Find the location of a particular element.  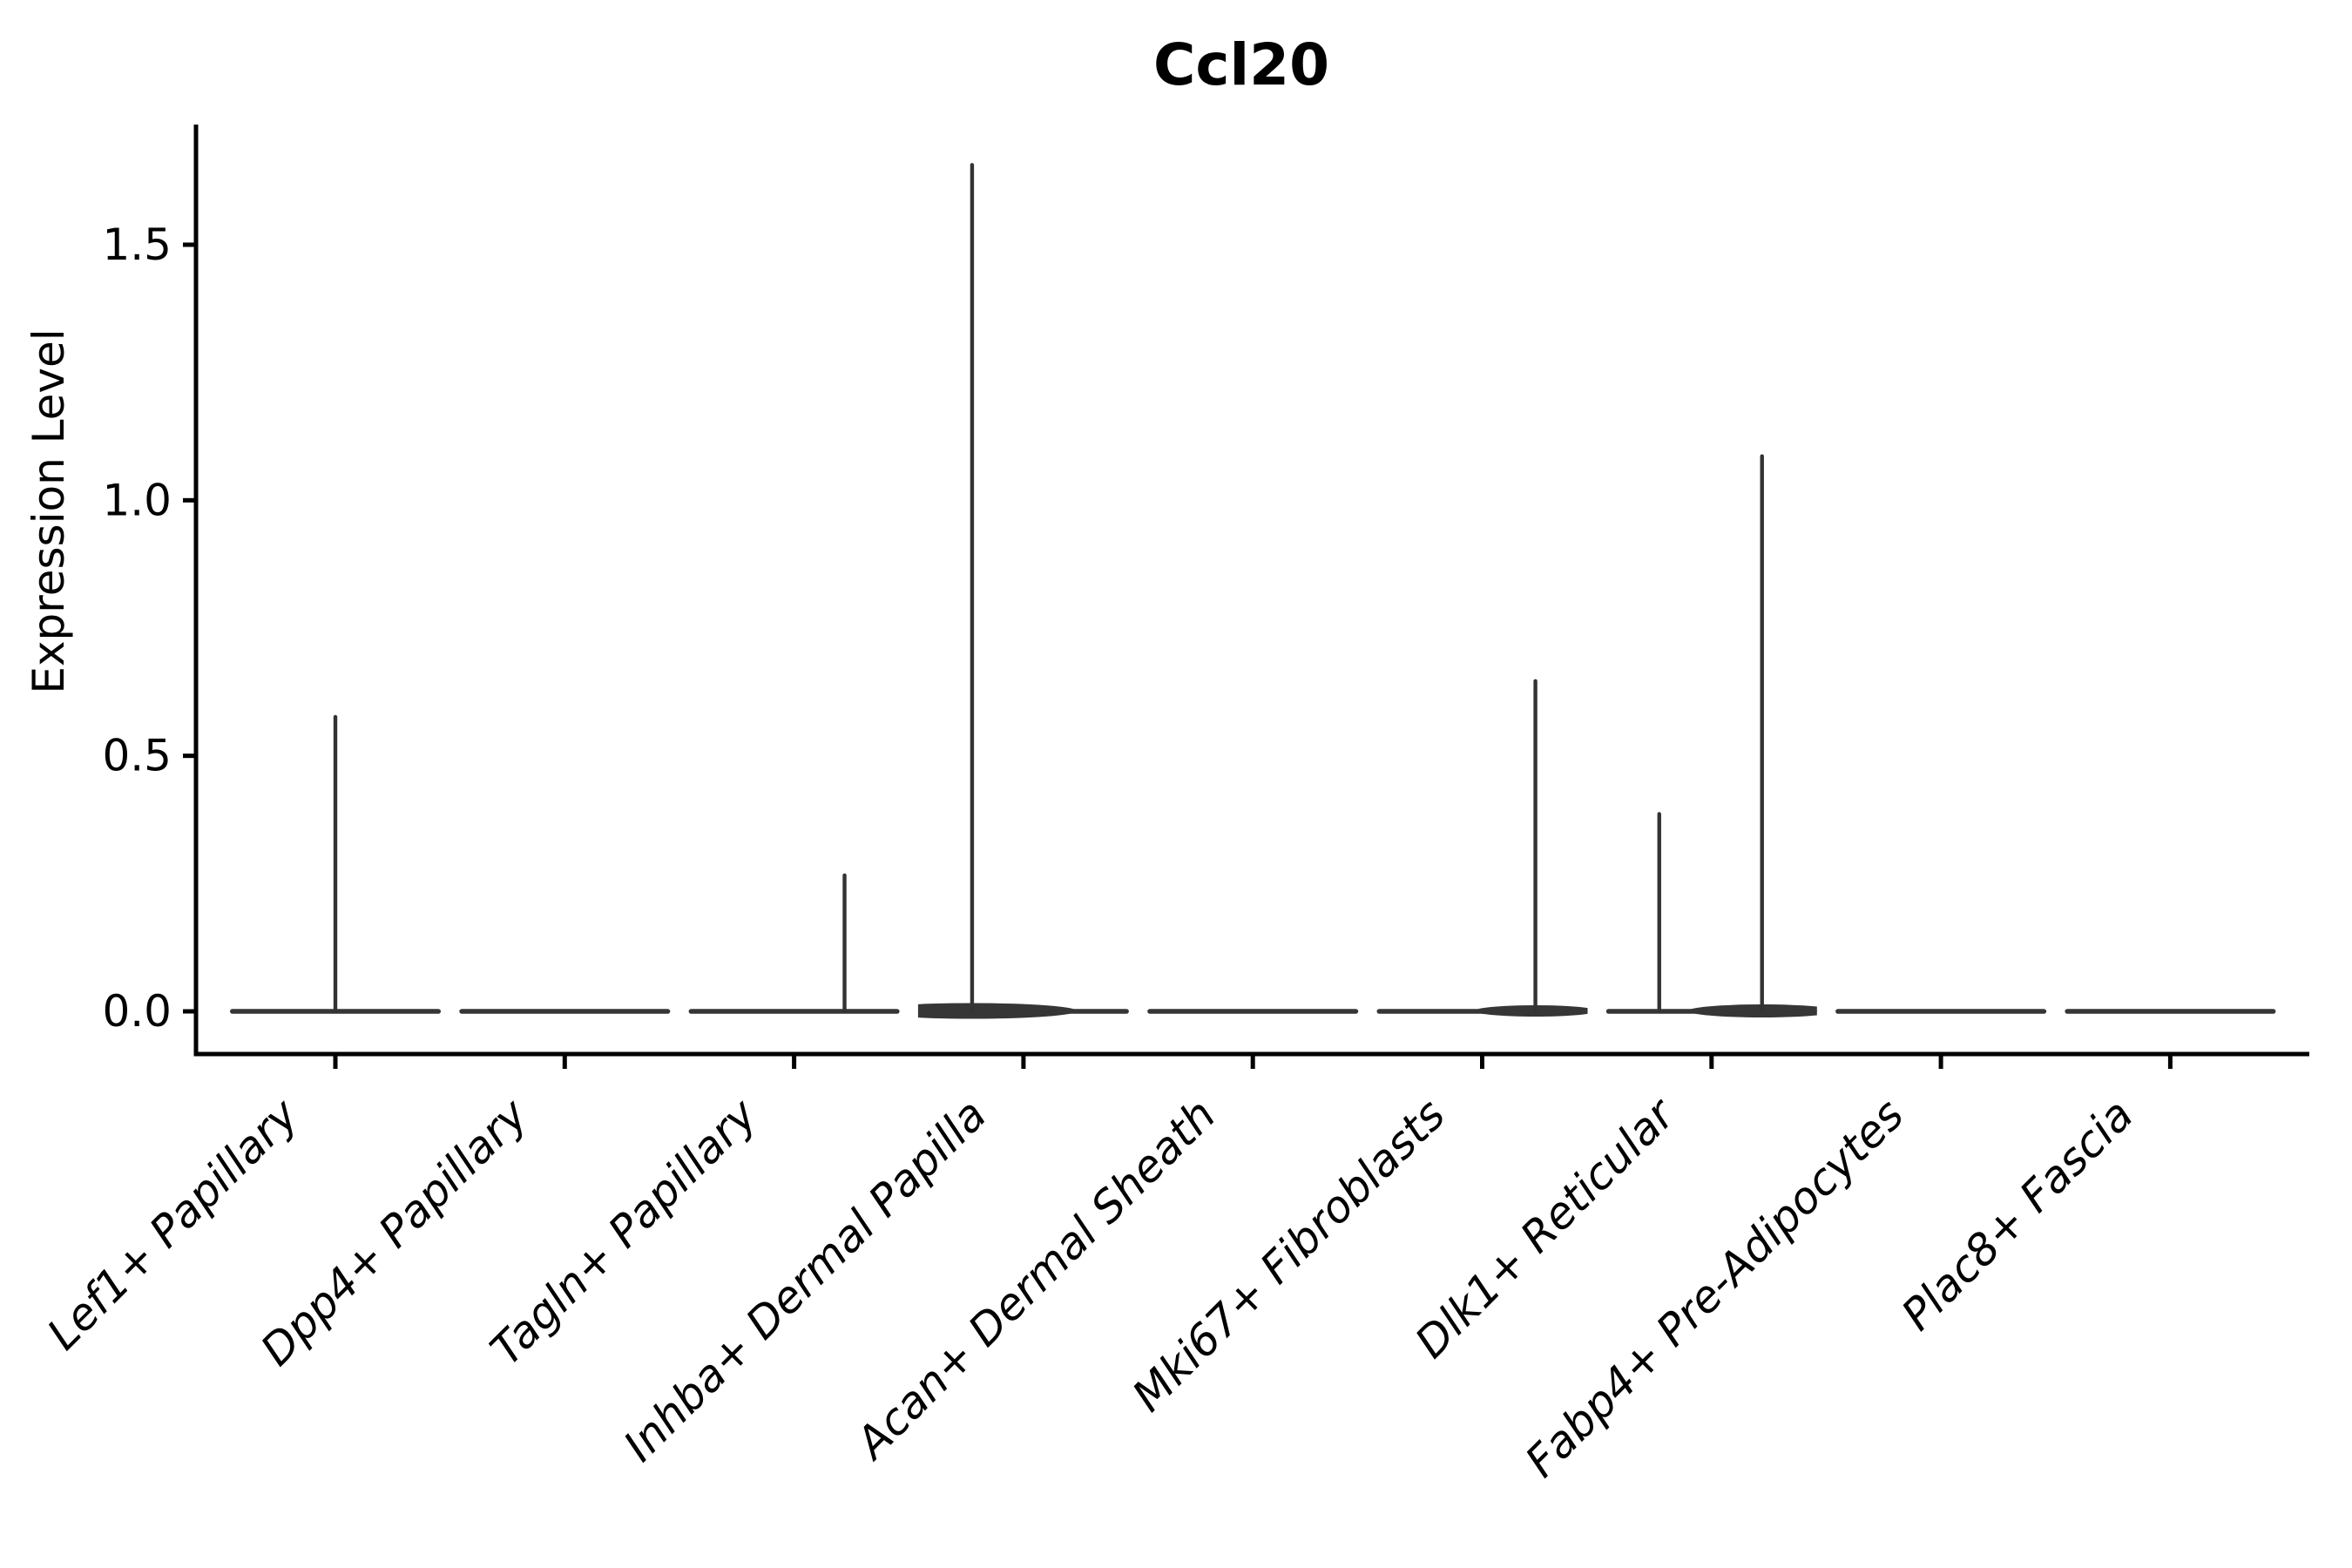

x-tick-label: Plac8+ Fascia is located at coordinates (2017, 1214).